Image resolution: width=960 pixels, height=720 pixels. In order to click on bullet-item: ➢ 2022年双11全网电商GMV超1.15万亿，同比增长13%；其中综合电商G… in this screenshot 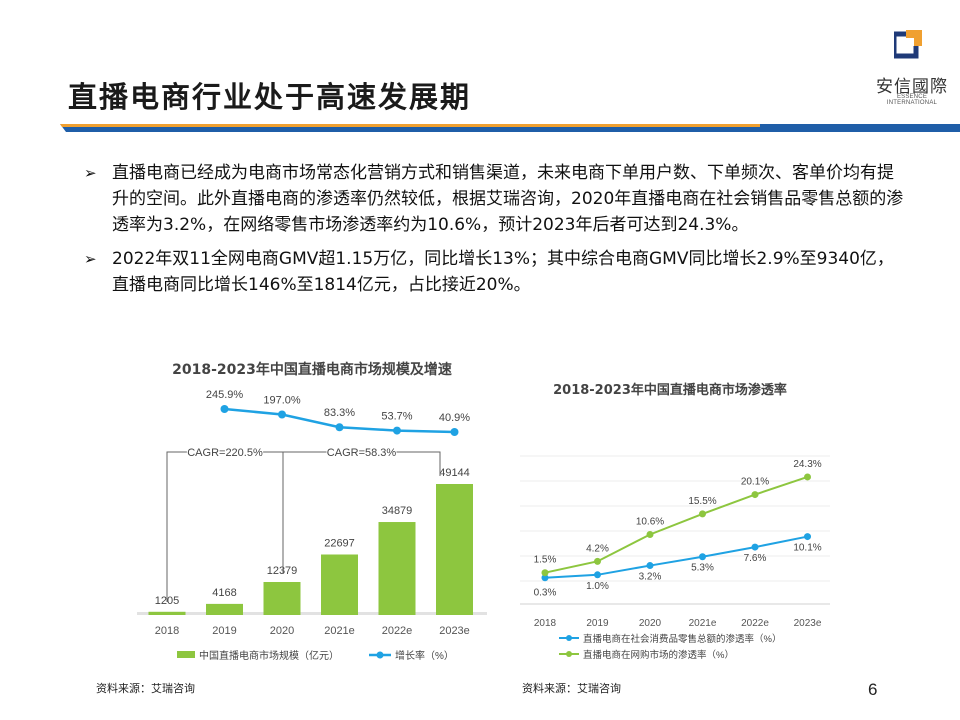, I will do `click(494, 272)`.